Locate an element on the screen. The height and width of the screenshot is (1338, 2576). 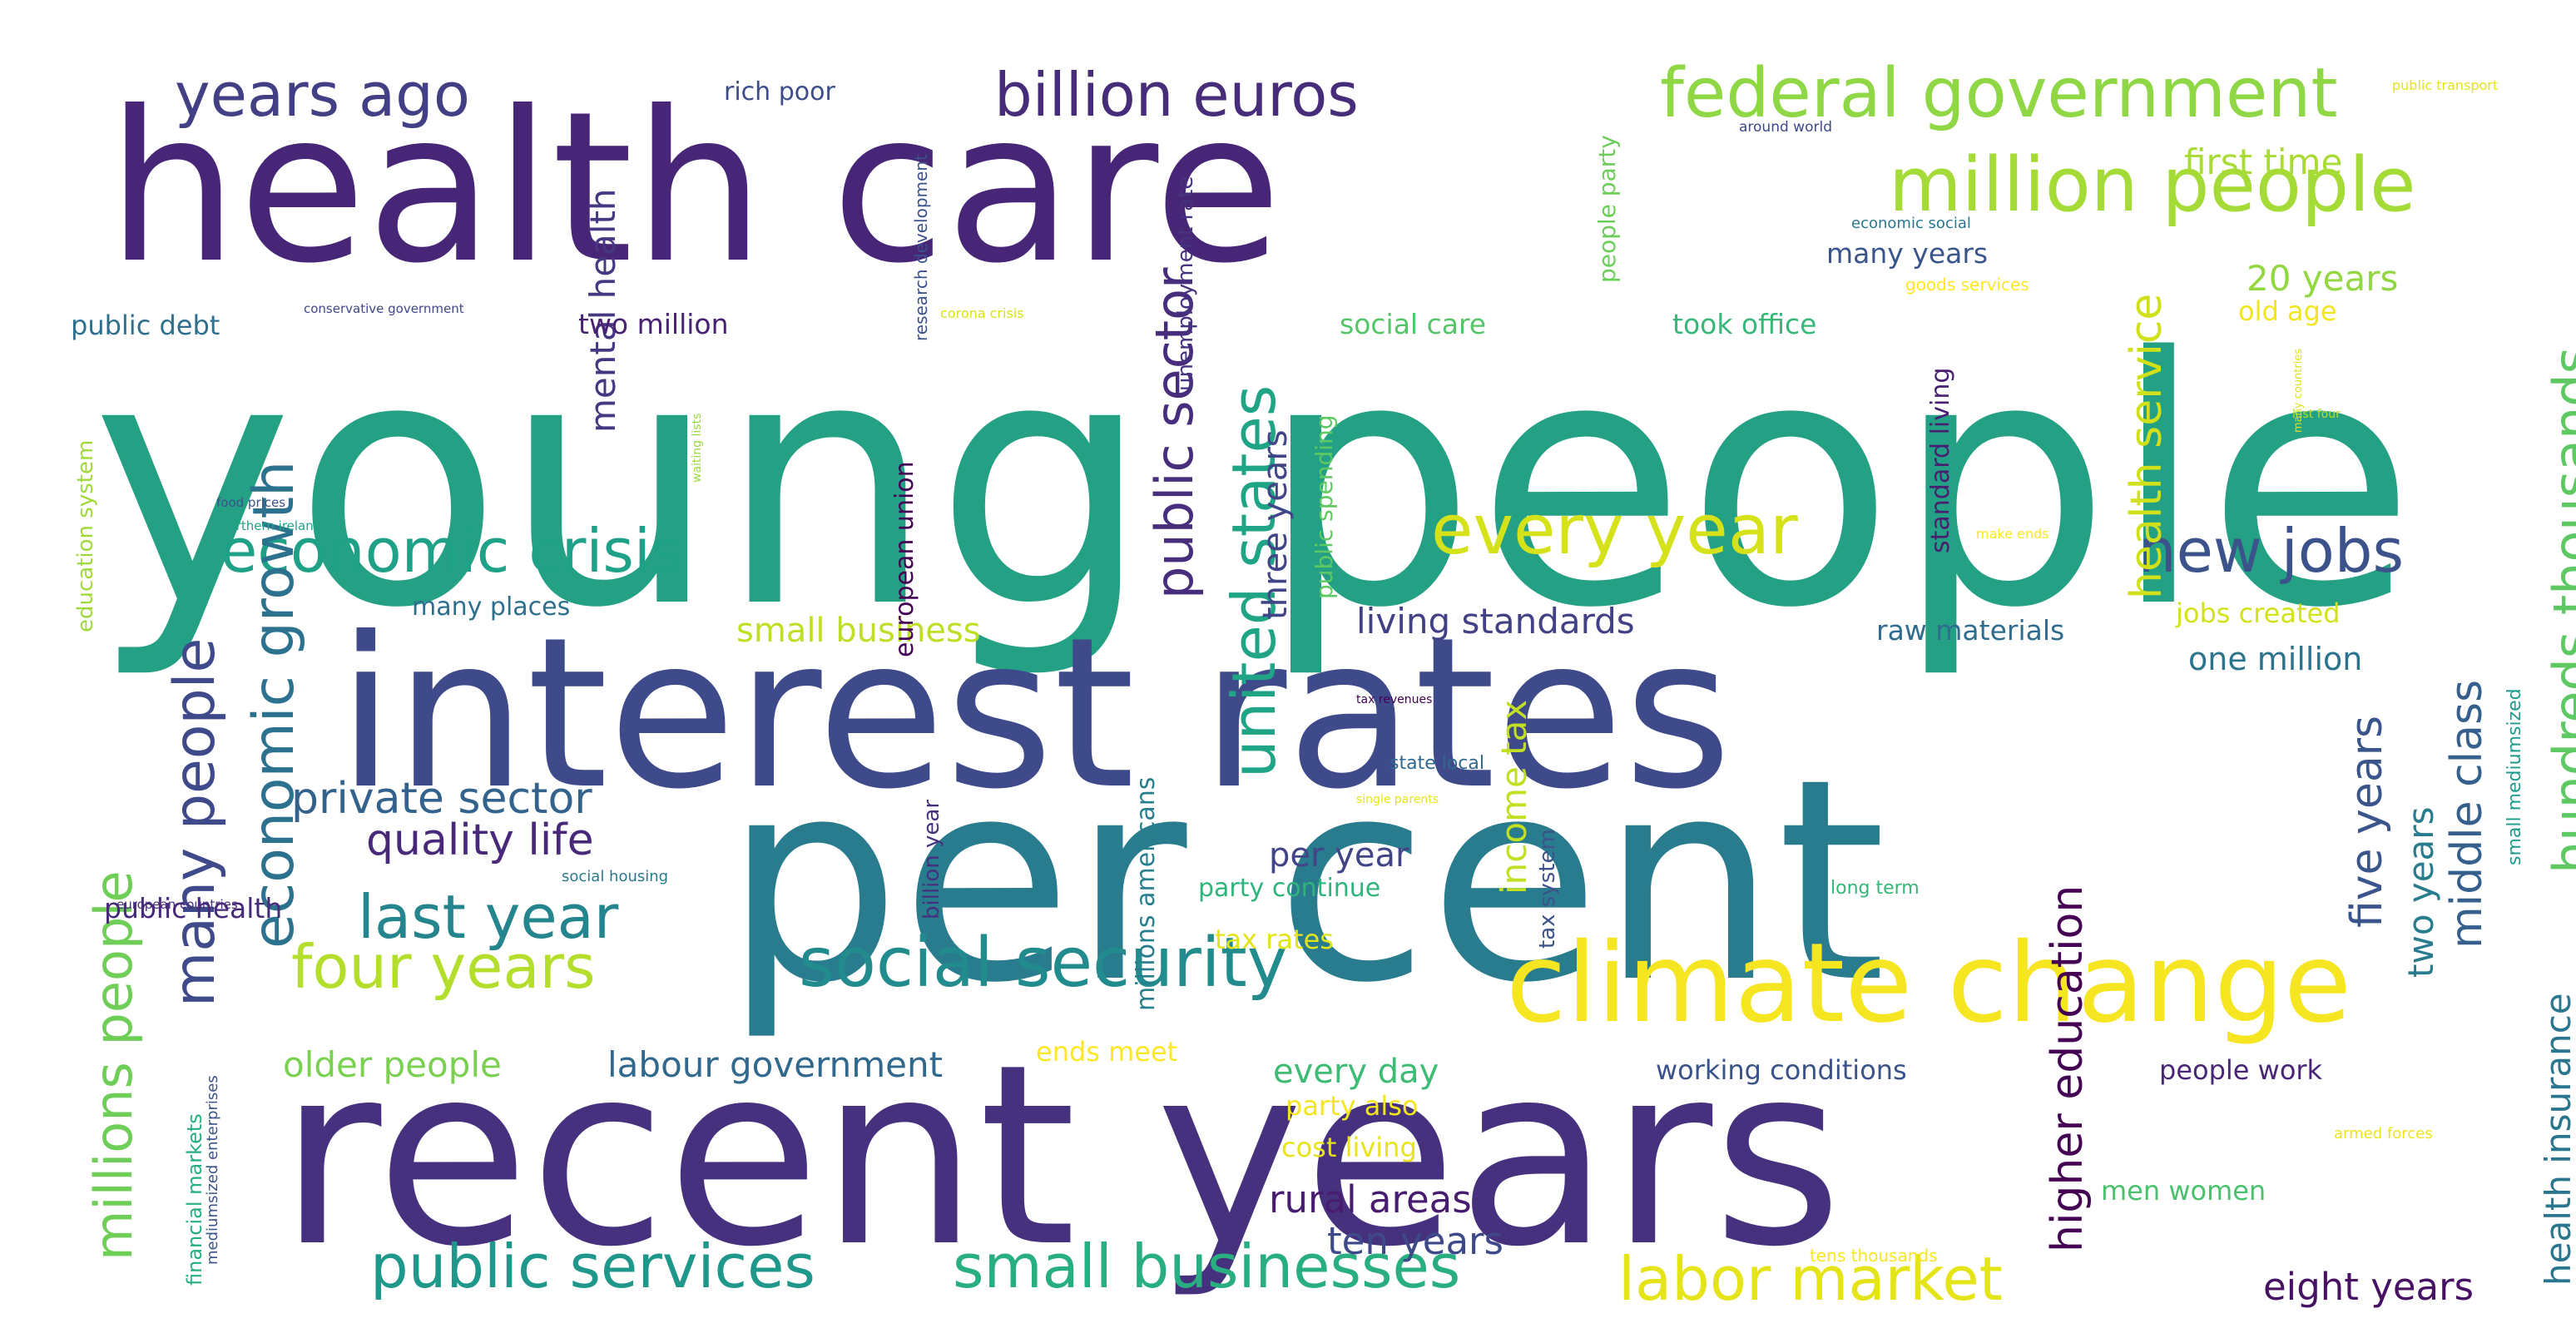
word-conservative-government: conservative government is located at coordinates (384, 308).